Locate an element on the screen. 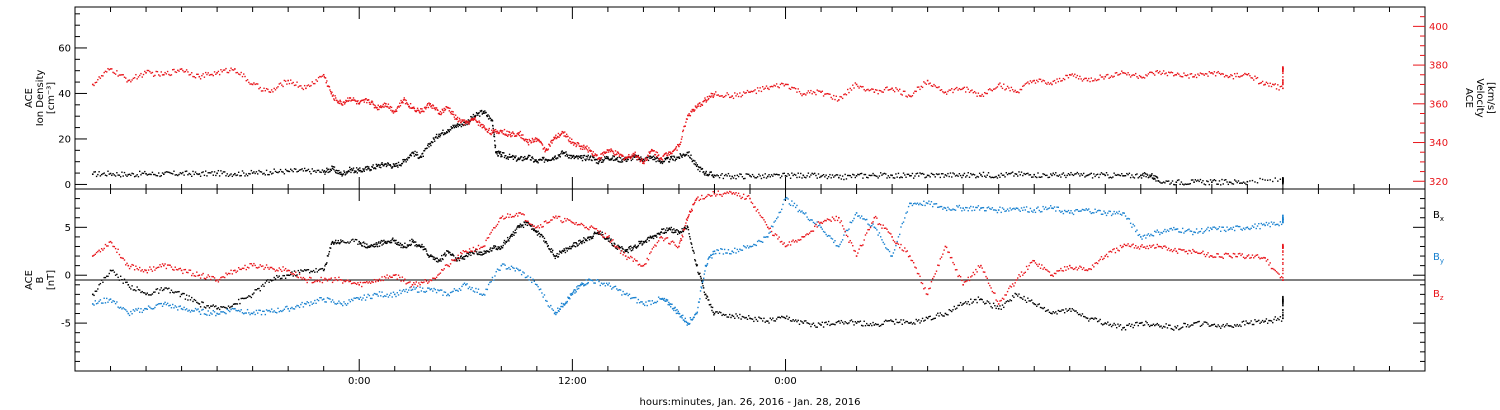 The width and height of the screenshot is (1500, 410). density-axis-label-line2: Ion Density is located at coordinates (40, 98).